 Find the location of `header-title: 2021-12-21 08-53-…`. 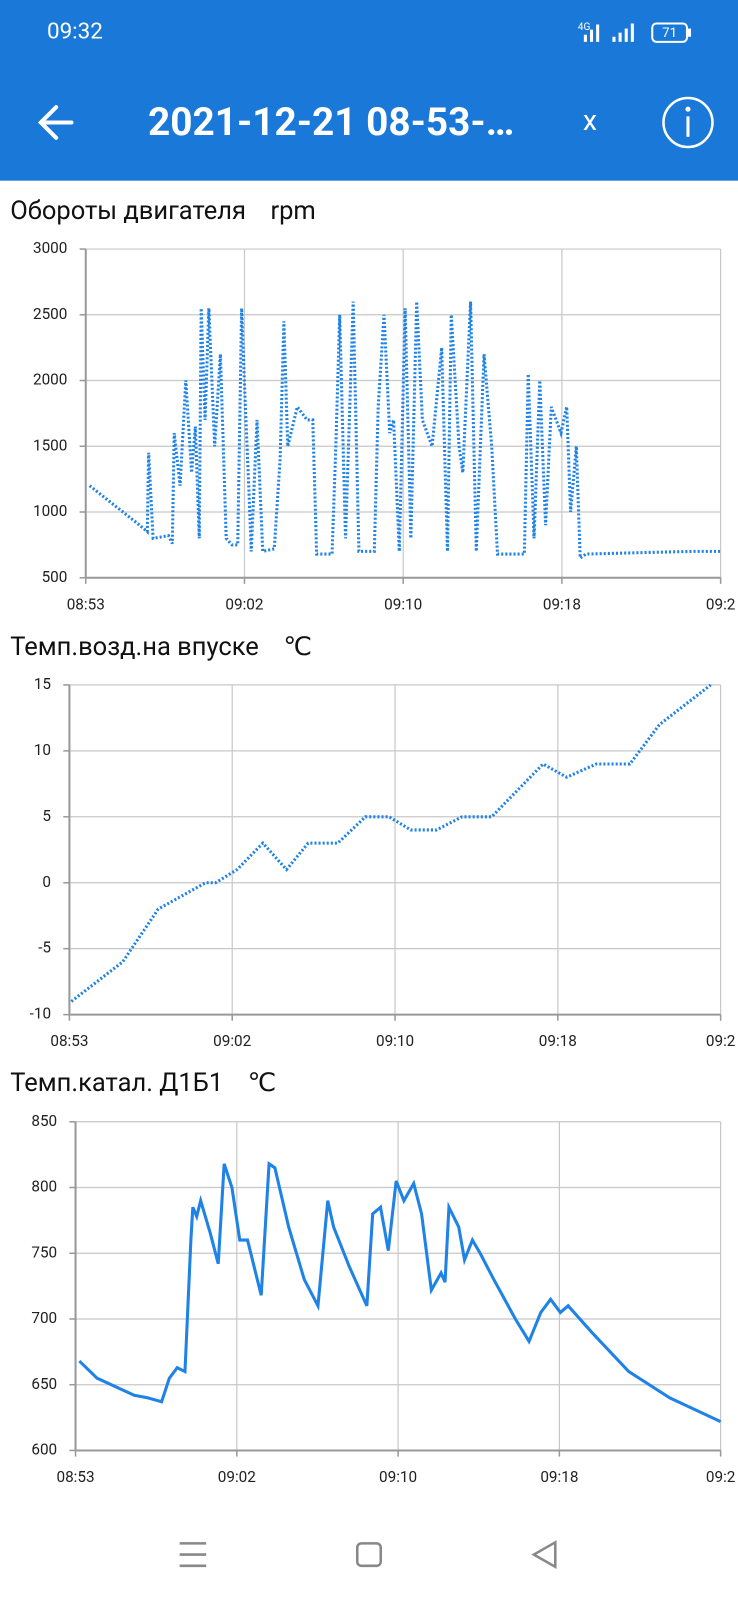

header-title: 2021-12-21 08-53-… is located at coordinates (331, 122).